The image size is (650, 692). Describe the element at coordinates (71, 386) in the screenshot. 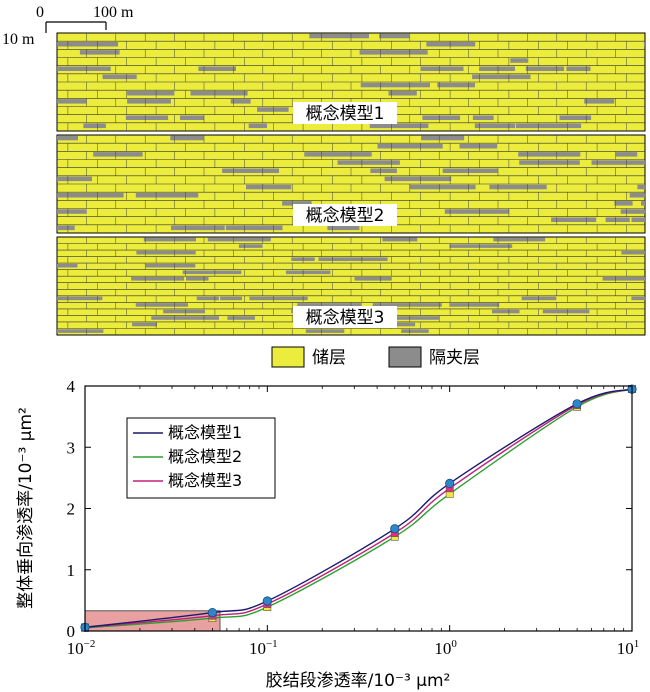

I see `y-tick-label: 4` at that location.